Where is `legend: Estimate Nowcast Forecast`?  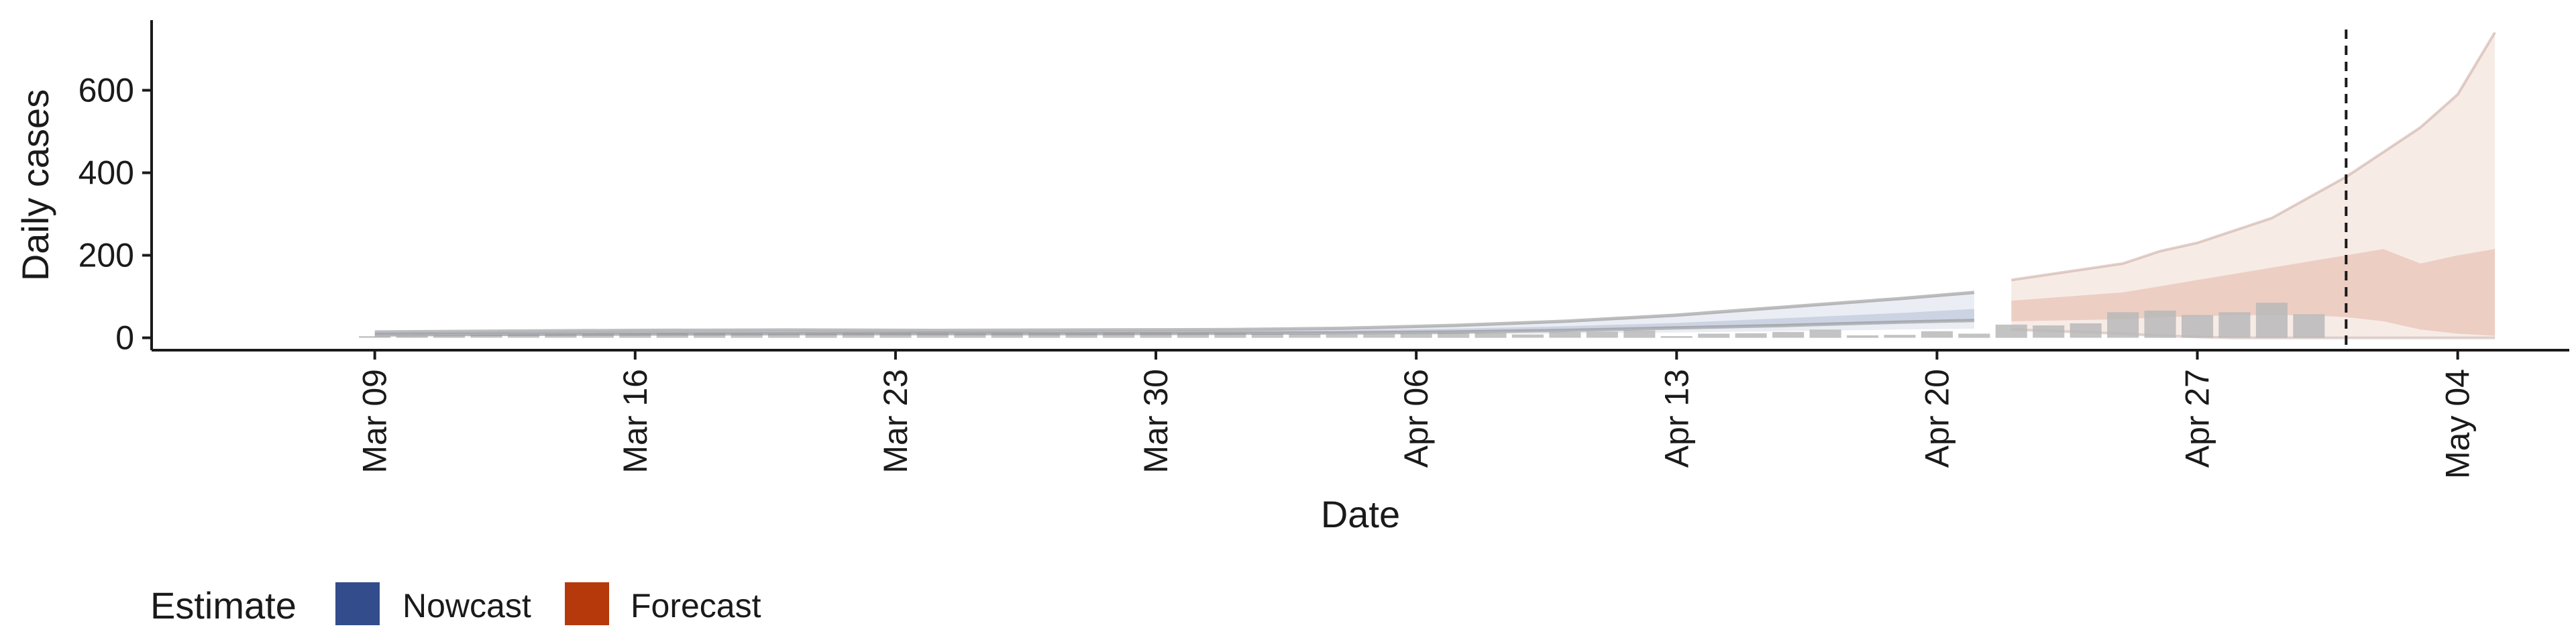
legend: Estimate Nowcast Forecast is located at coordinates (455, 604).